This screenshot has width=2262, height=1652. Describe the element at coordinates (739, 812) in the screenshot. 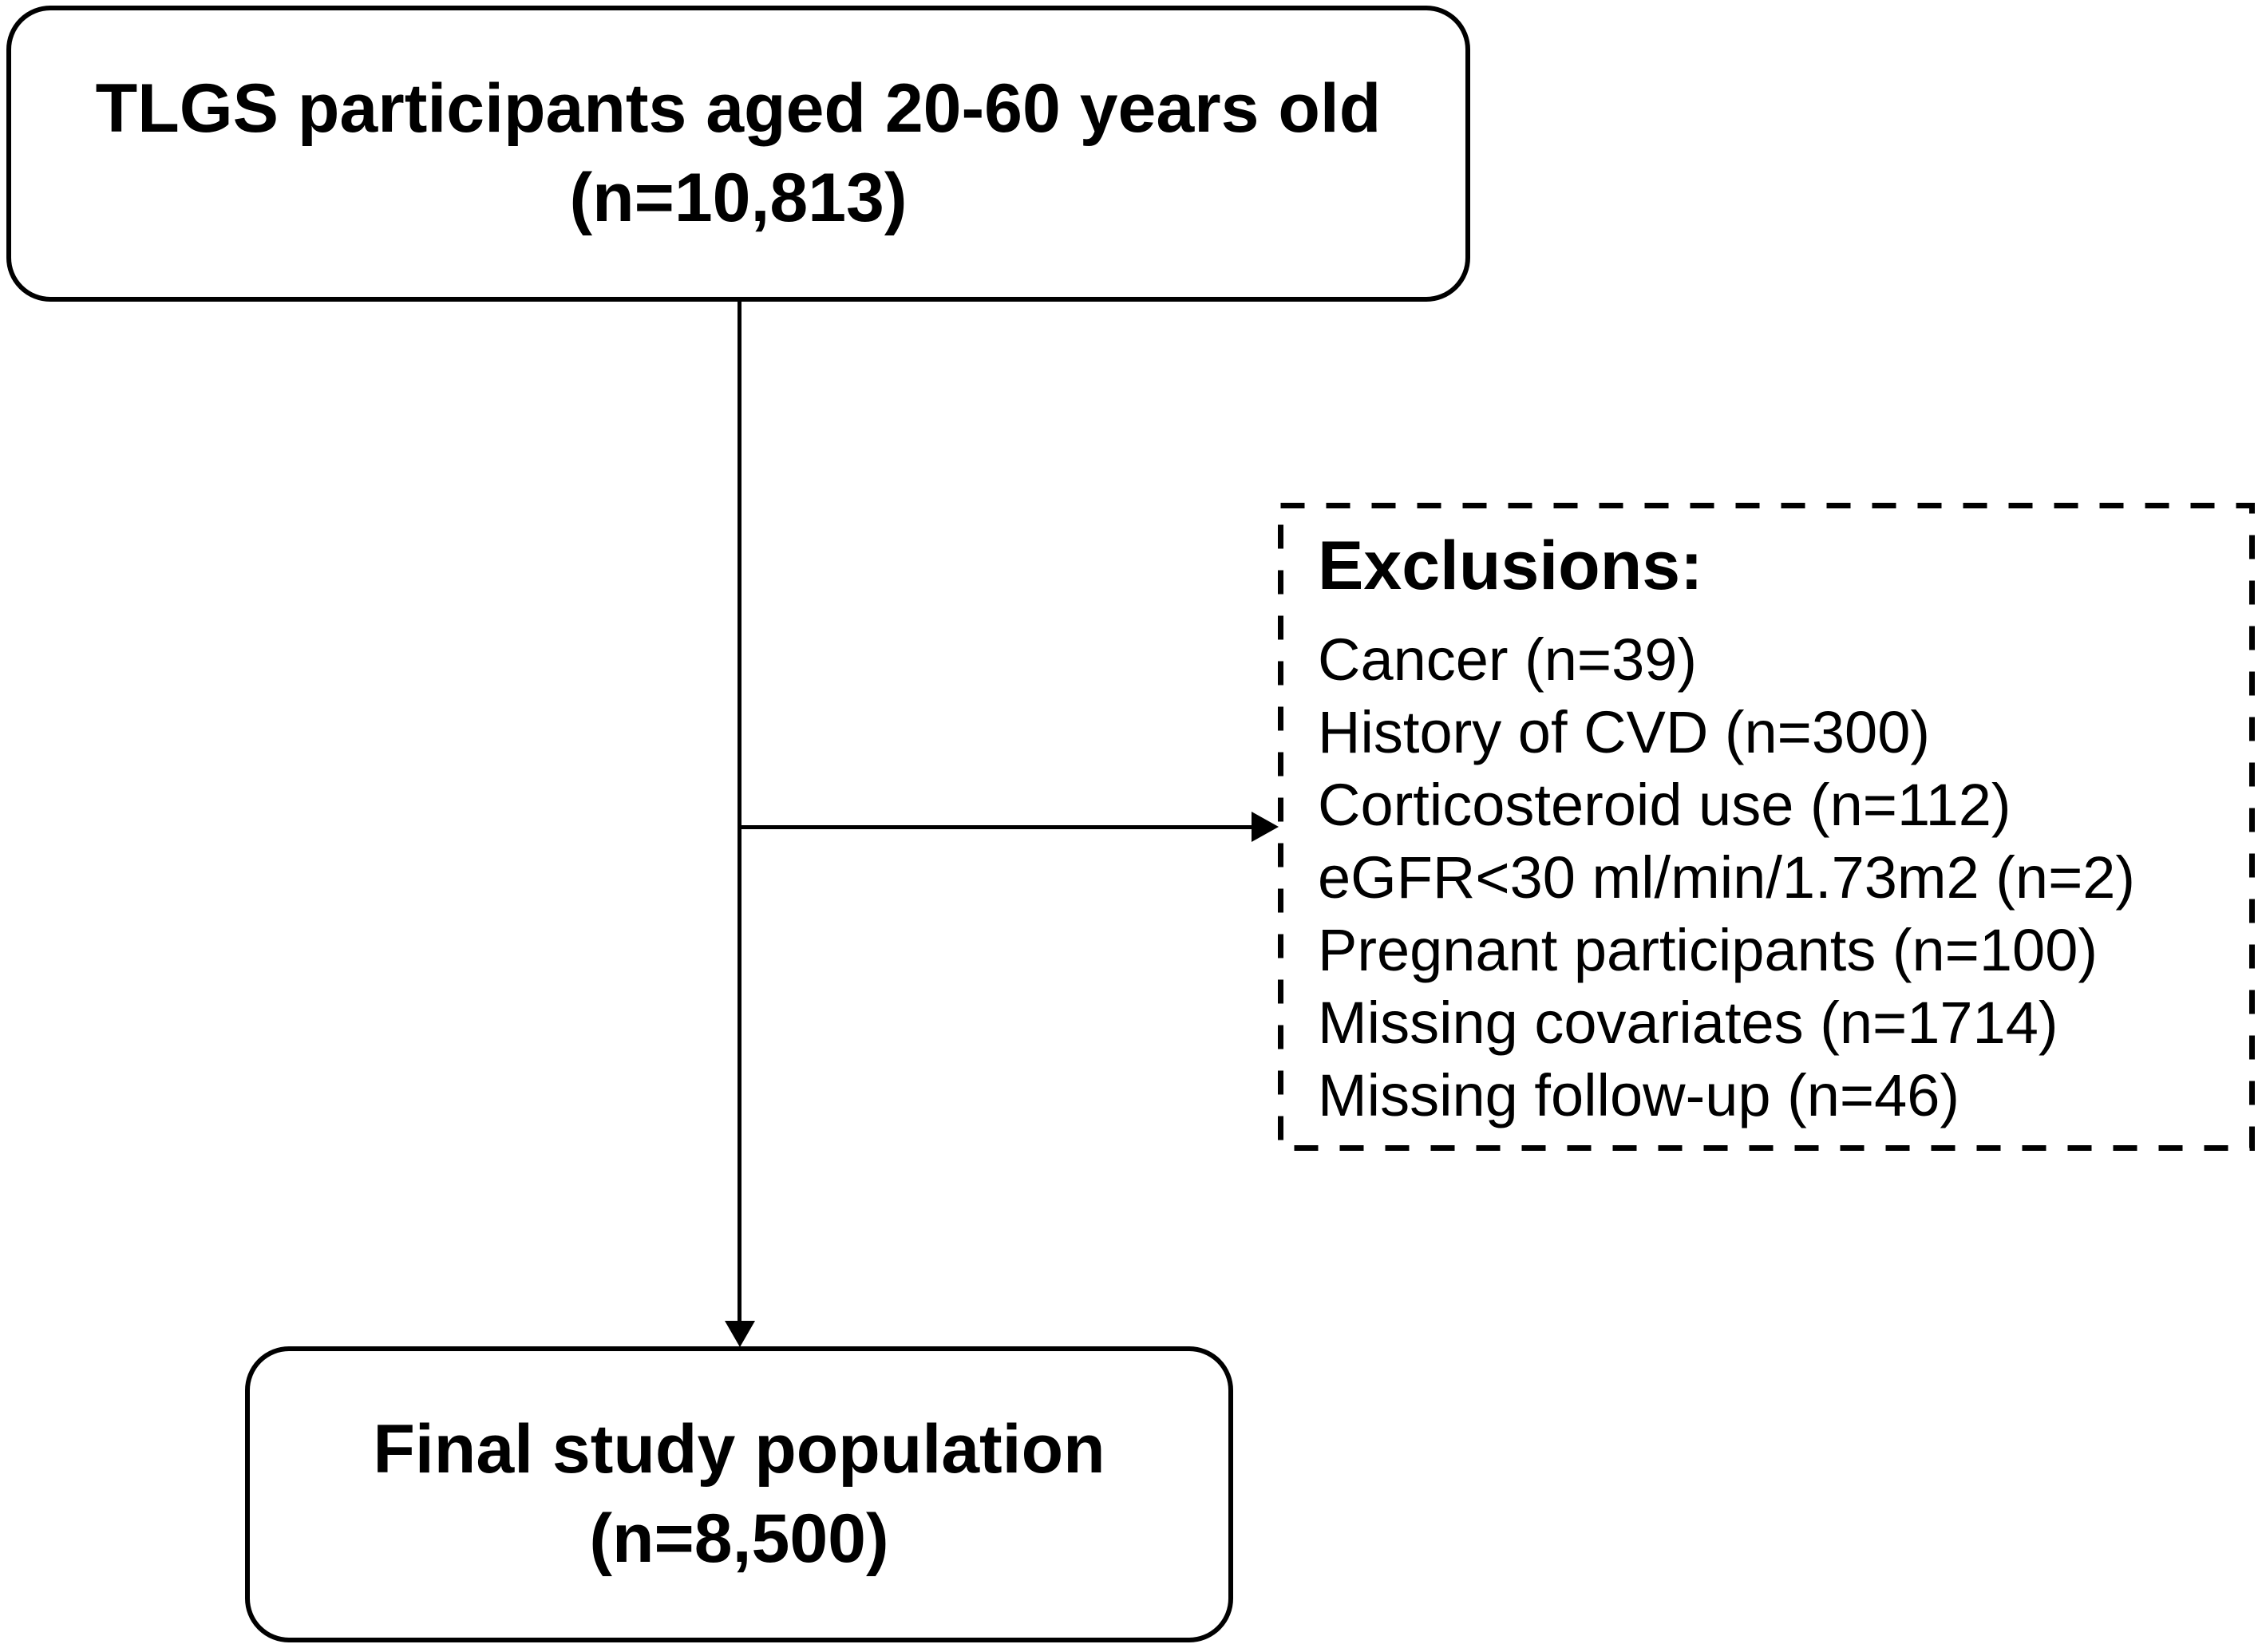

I see `connector-vertical-line` at that location.